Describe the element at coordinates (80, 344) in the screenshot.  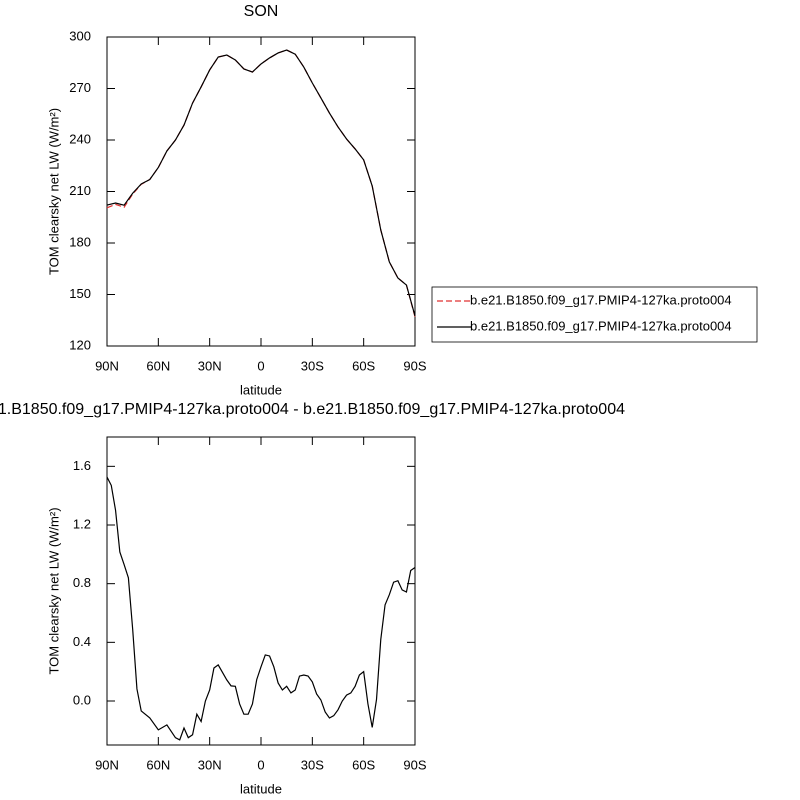
I see `y-tick-label: 120` at that location.